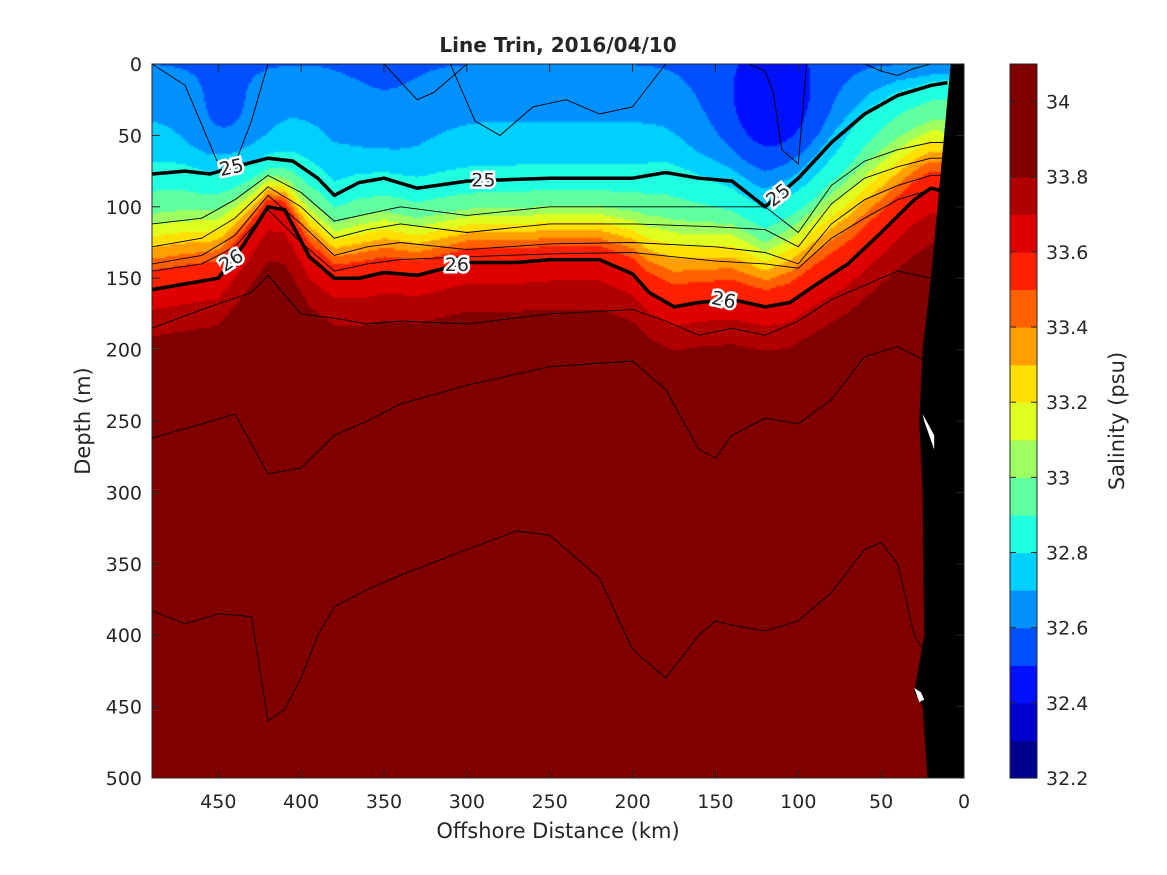  What do you see at coordinates (939, 421) in the screenshot?
I see `bathymetry-mask` at bounding box center [939, 421].